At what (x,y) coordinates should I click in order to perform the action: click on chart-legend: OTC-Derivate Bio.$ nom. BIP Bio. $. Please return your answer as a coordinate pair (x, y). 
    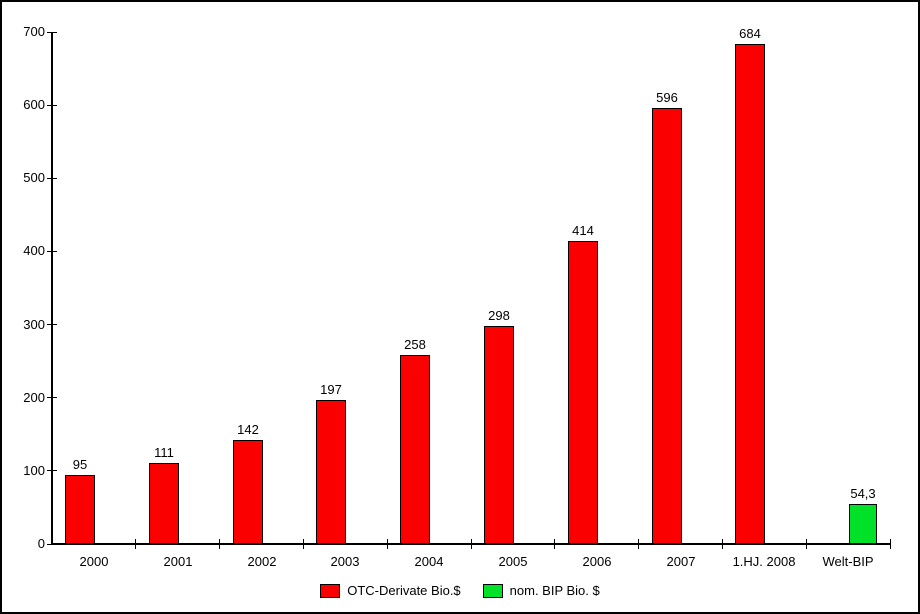
    Looking at the image, I should click on (460, 590).